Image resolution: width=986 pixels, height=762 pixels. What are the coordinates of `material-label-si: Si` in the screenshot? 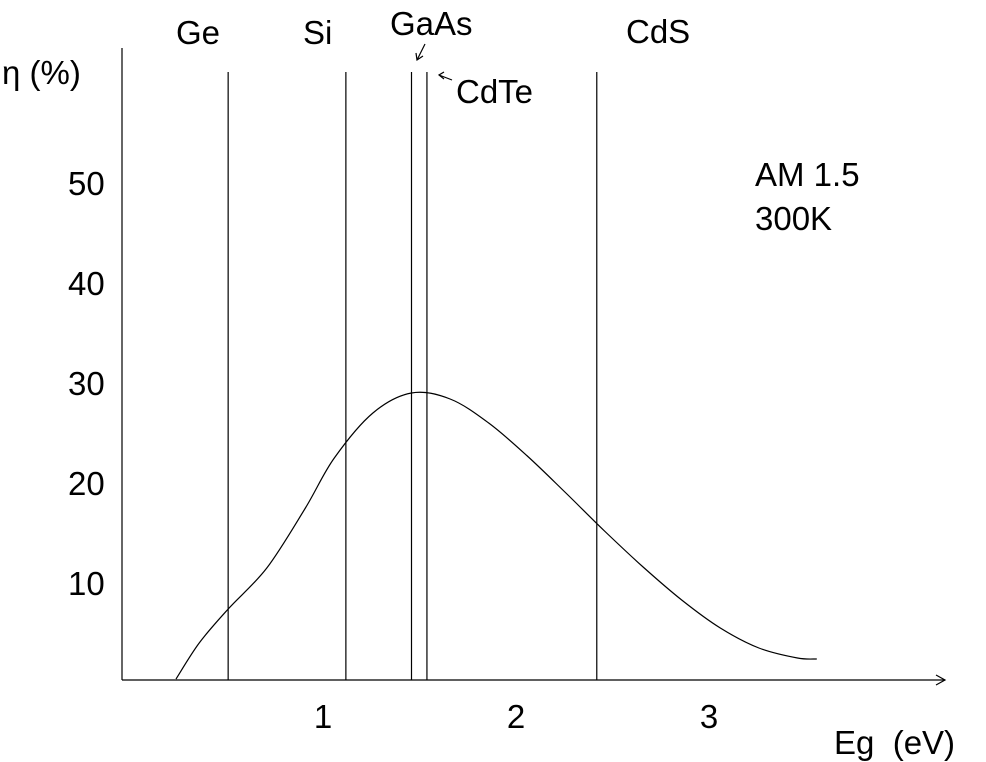 It's located at (317, 32).